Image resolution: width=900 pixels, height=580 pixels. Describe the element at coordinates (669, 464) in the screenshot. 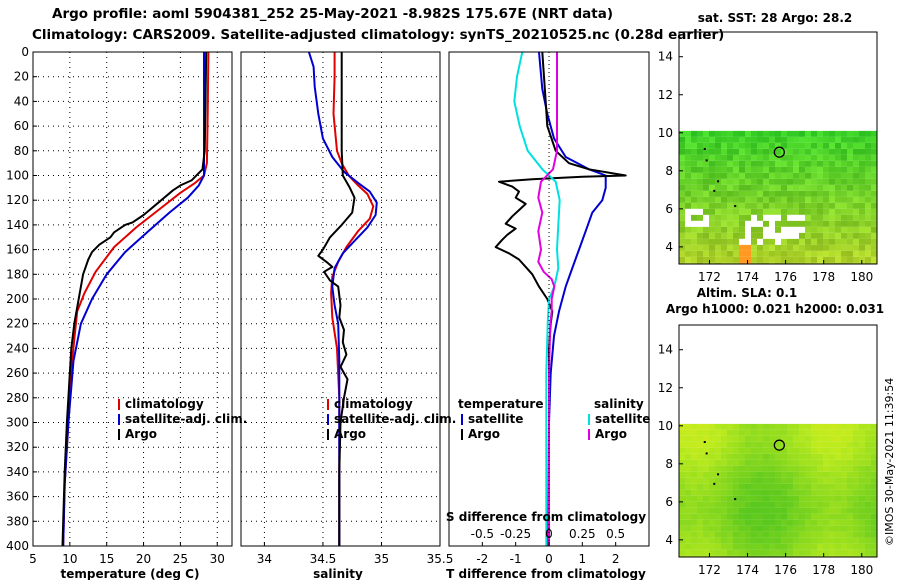

I see `map-y-tick-label: 8` at that location.